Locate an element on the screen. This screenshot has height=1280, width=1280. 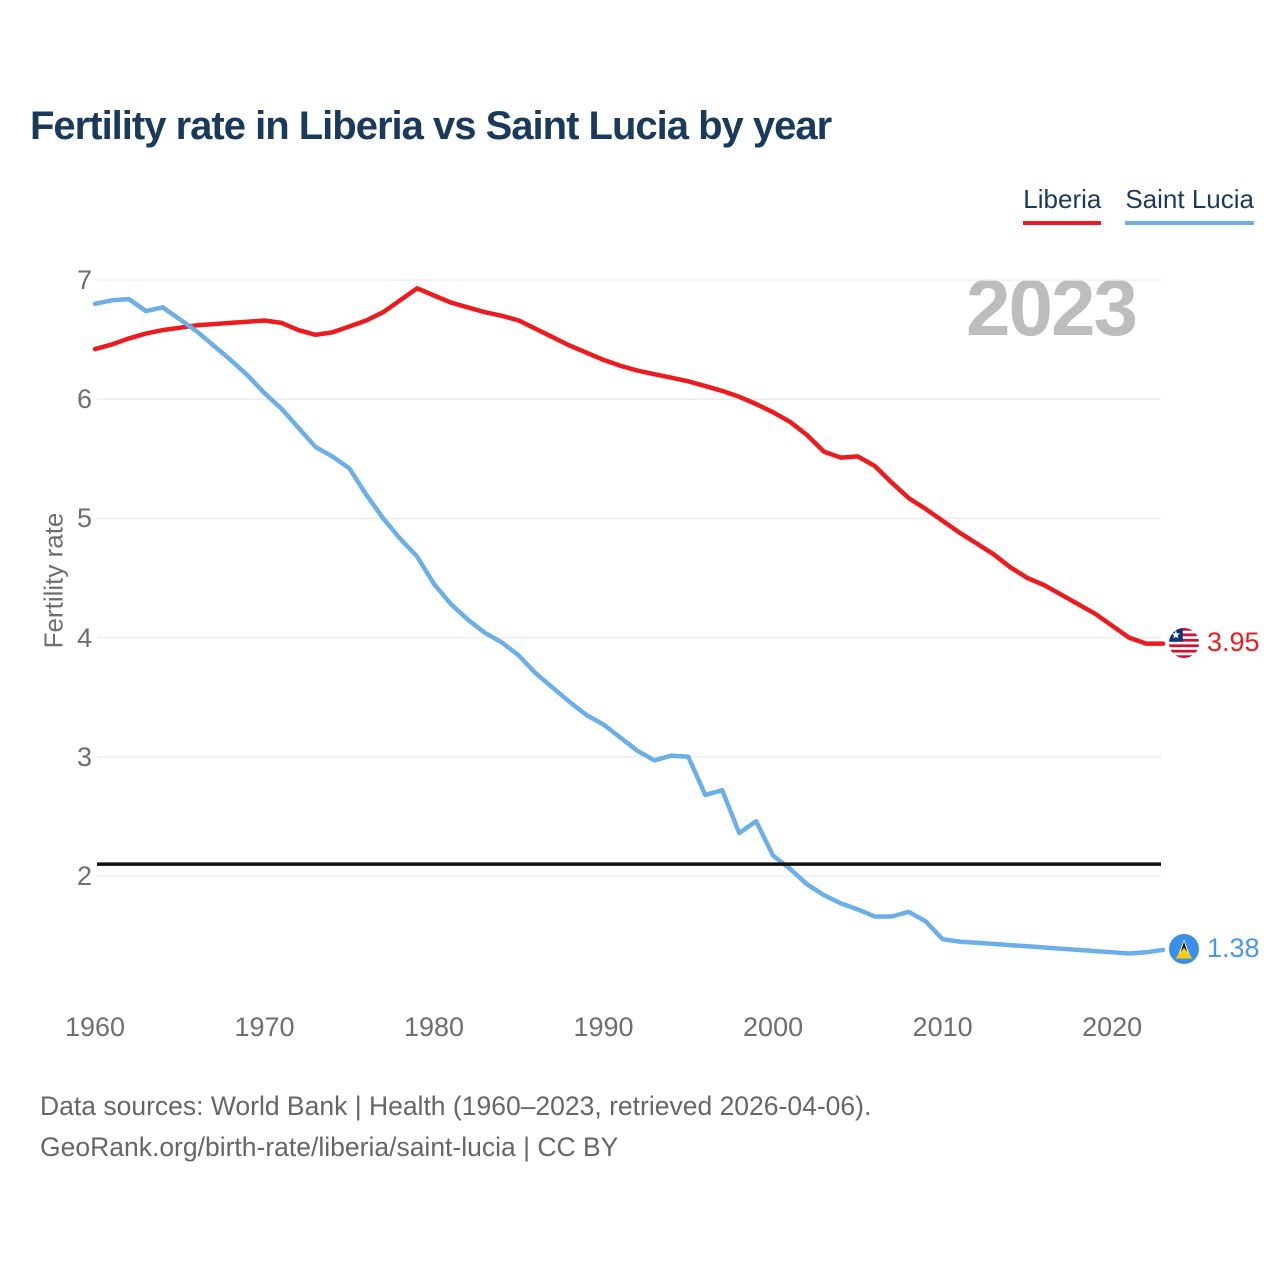
y-tick-label: 5 is located at coordinates (84, 518).